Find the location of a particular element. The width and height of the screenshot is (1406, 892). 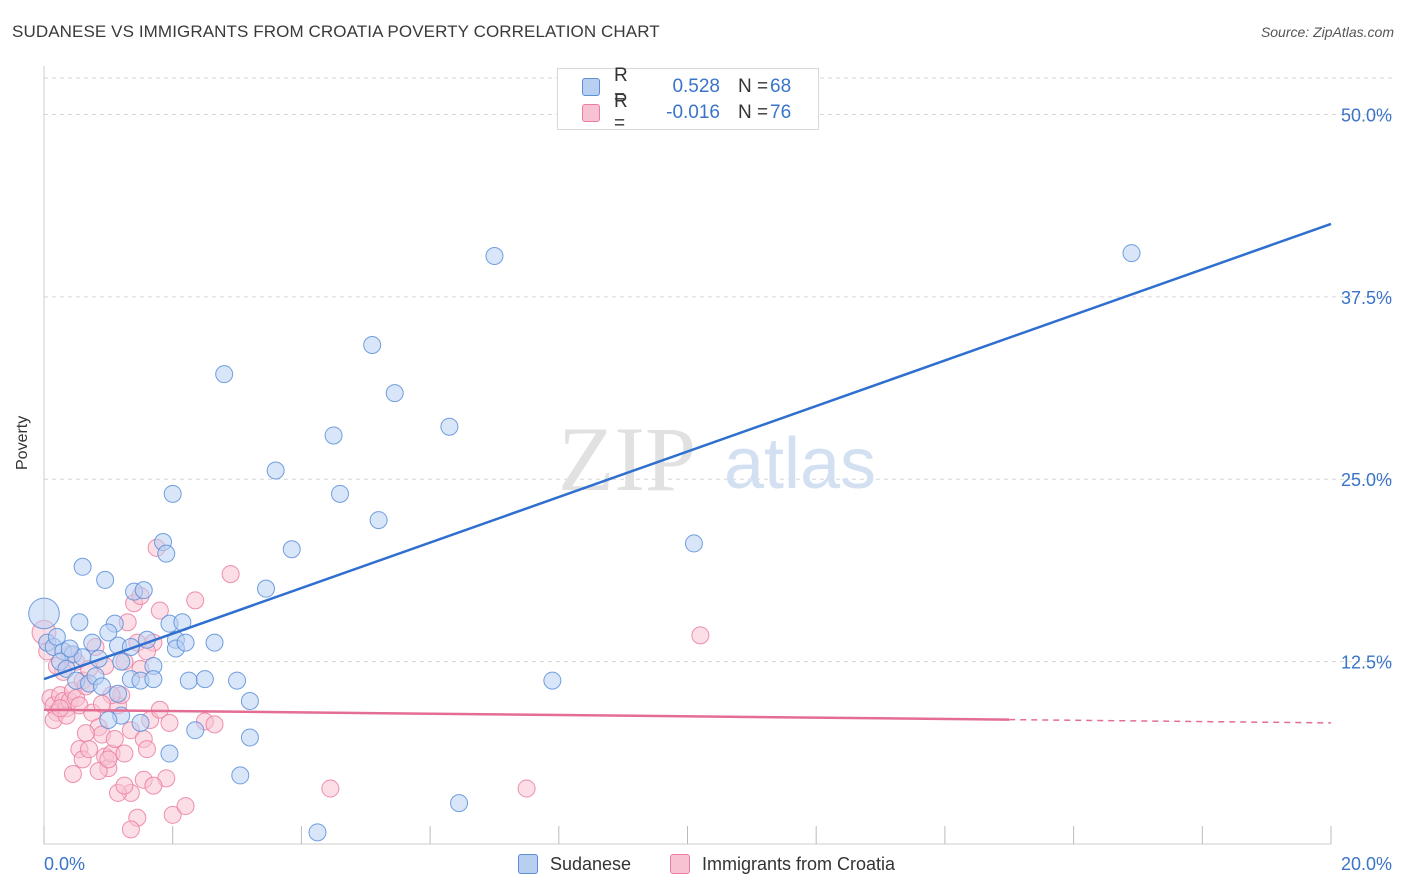

trend-line-croatia is located at coordinates (526, 714).